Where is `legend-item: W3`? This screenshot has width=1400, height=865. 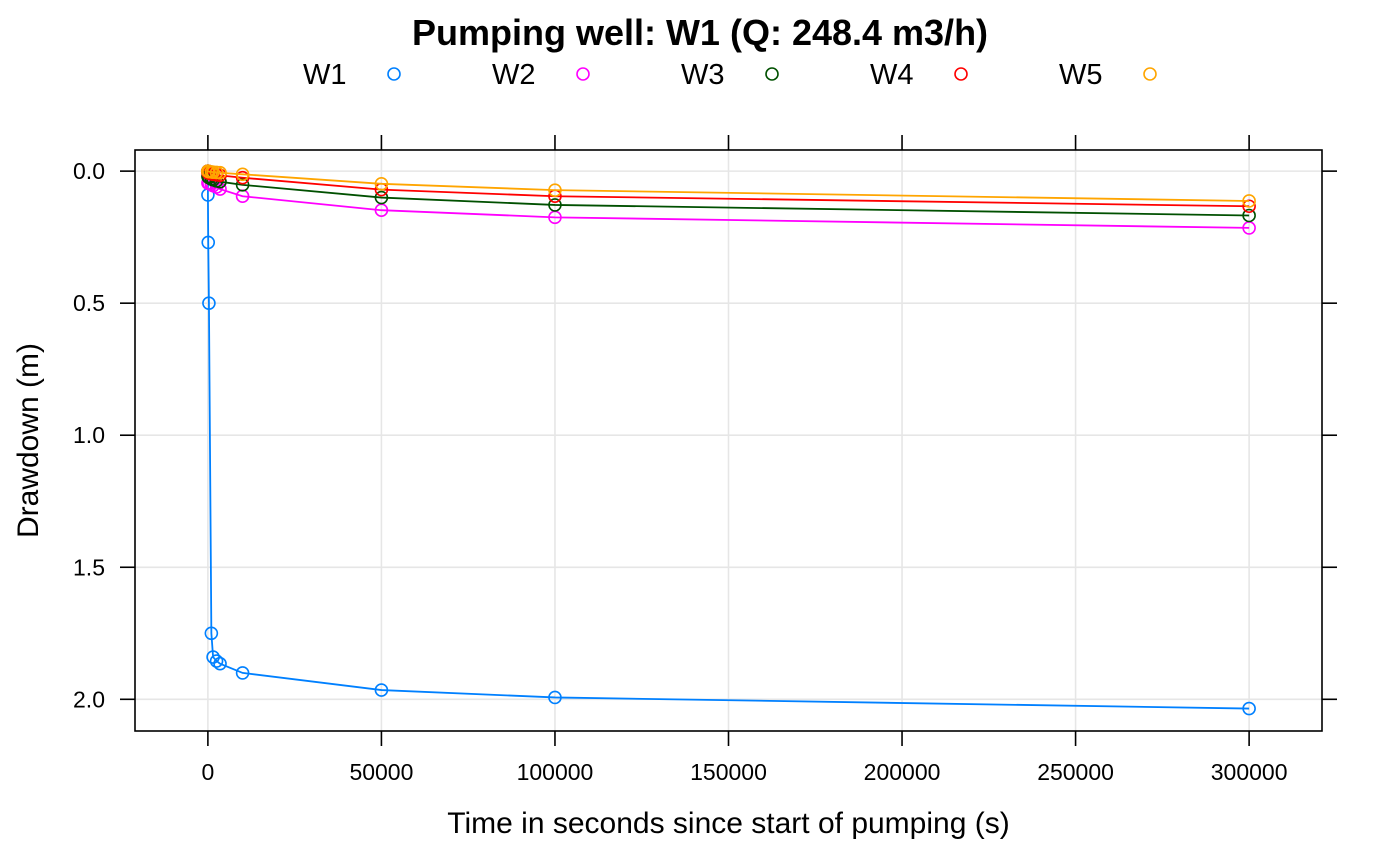 legend-item: W3 is located at coordinates (730, 75).